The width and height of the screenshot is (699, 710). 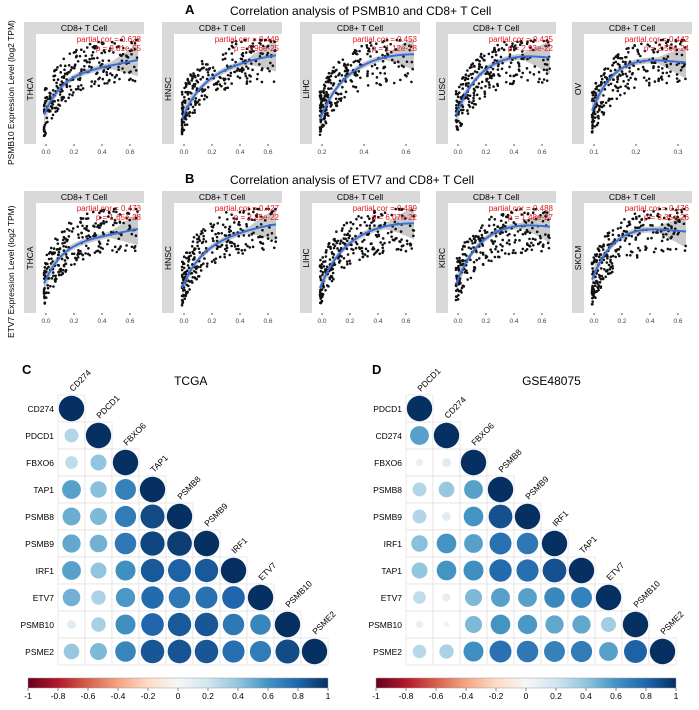 What do you see at coordinates (211, 321) in the screenshot?
I see `x-tick-label: 0.2` at bounding box center [211, 321].